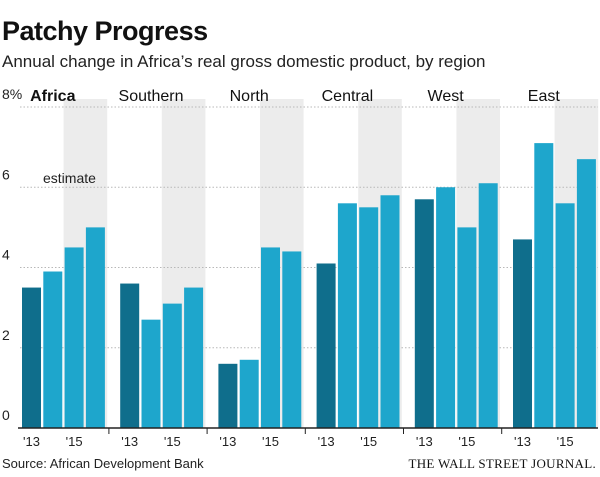 The image size is (600, 477). What do you see at coordinates (6, 174) in the screenshot?
I see `y-tick-label: 6` at bounding box center [6, 174].